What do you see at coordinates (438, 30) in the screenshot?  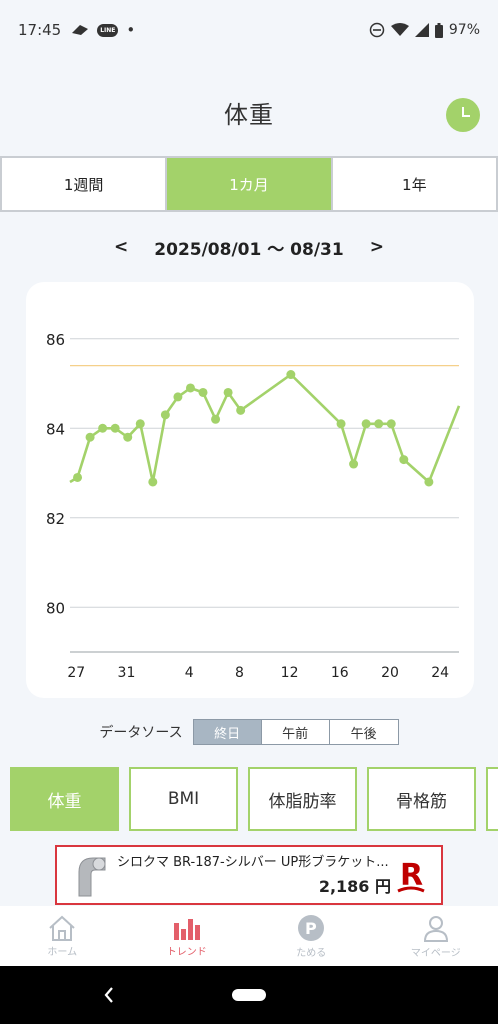 I see `battery-icon` at bounding box center [438, 30].